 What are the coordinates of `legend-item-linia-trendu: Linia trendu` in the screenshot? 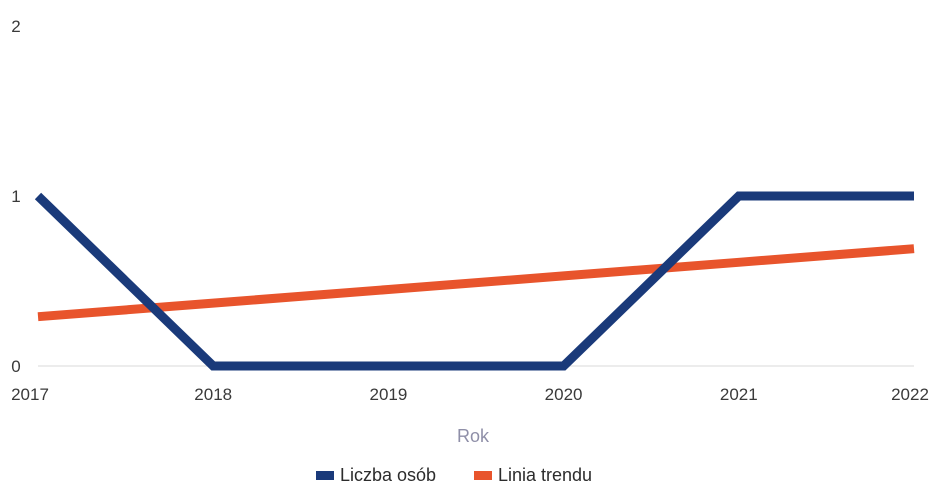 It's located at (533, 475).